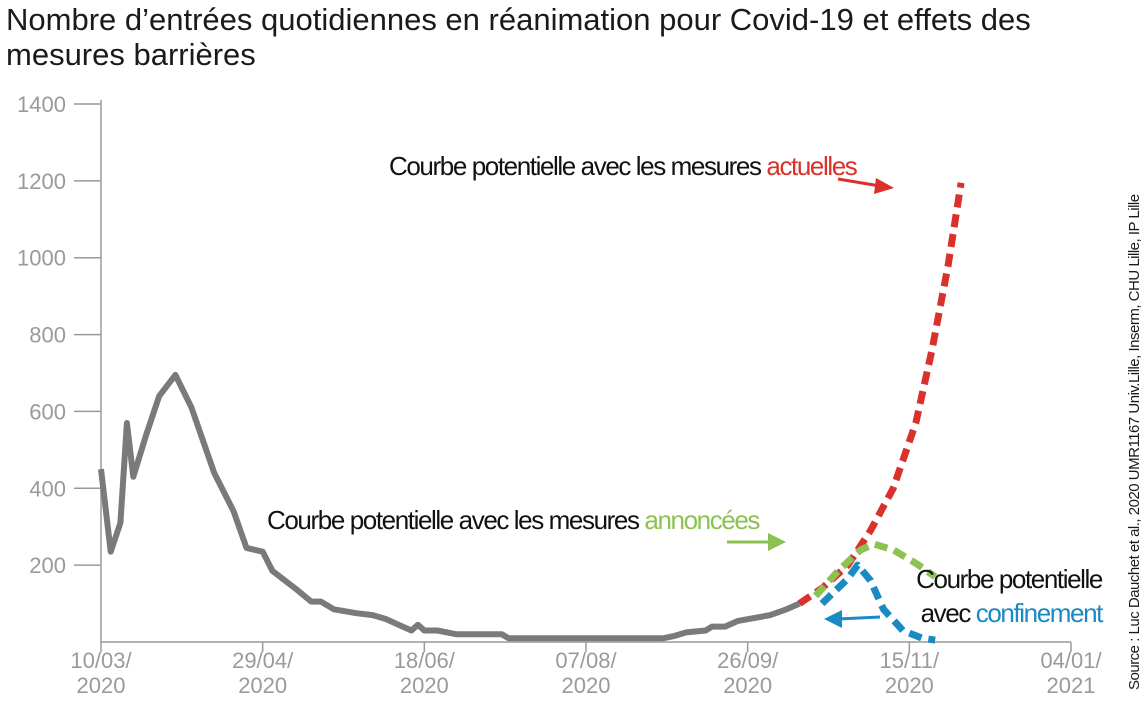 This screenshot has height=709, width=1146. I want to click on y-tick-label: 1000, so click(41, 258).